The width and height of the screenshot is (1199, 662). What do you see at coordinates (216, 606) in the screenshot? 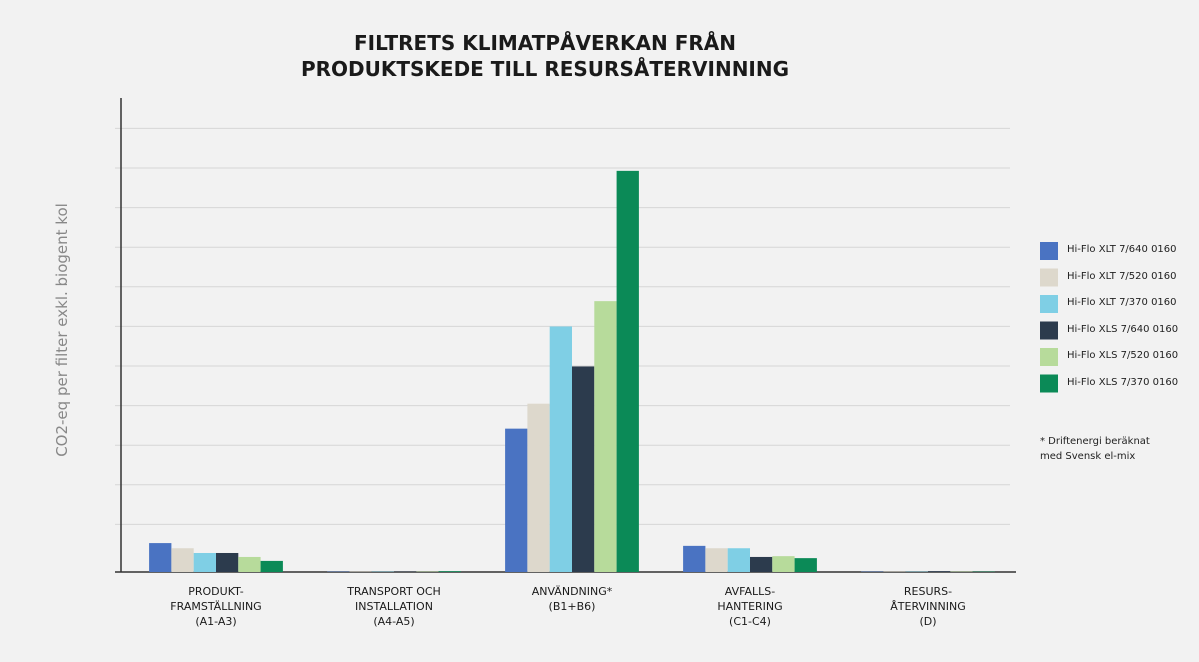
I see `x-tick-label: PRODUKT- FRAMSTÄLLNING (A1-A3)` at bounding box center [216, 606].